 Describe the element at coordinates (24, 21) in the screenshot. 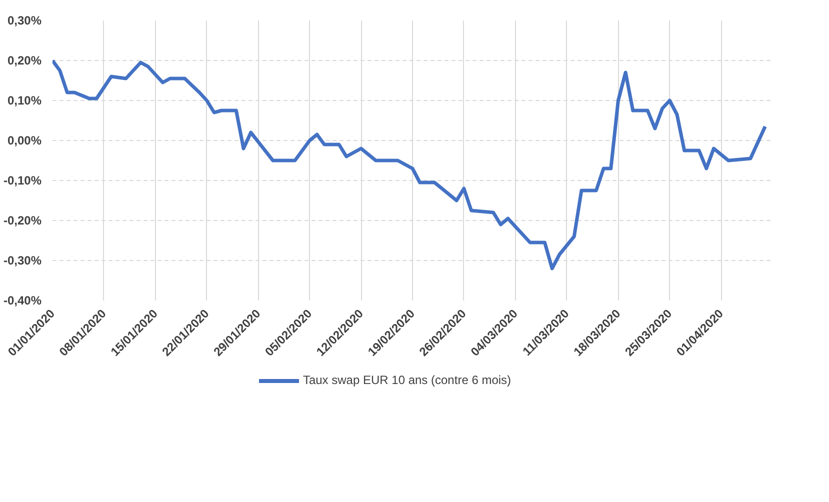

I see `y-tick-label: 0,30%` at that location.